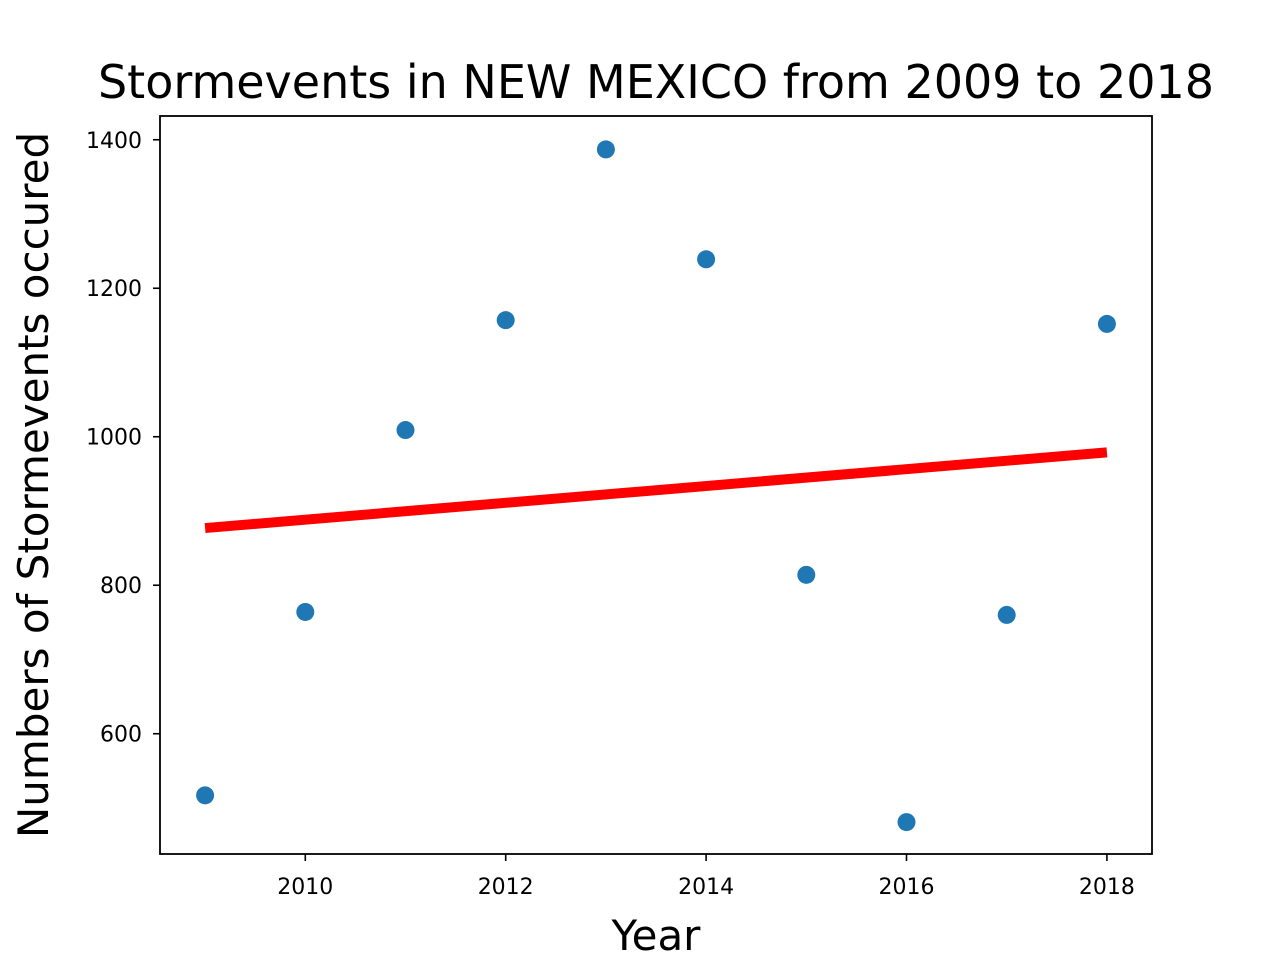 The image size is (1280, 960). I want to click on y-tick-label: 1200, so click(114, 289).